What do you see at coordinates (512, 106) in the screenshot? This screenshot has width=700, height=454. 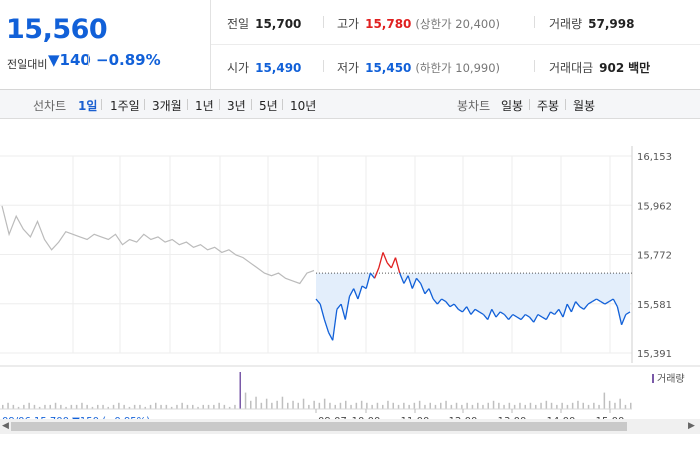 I see `tab-daily-candle: 일봉` at bounding box center [512, 106].